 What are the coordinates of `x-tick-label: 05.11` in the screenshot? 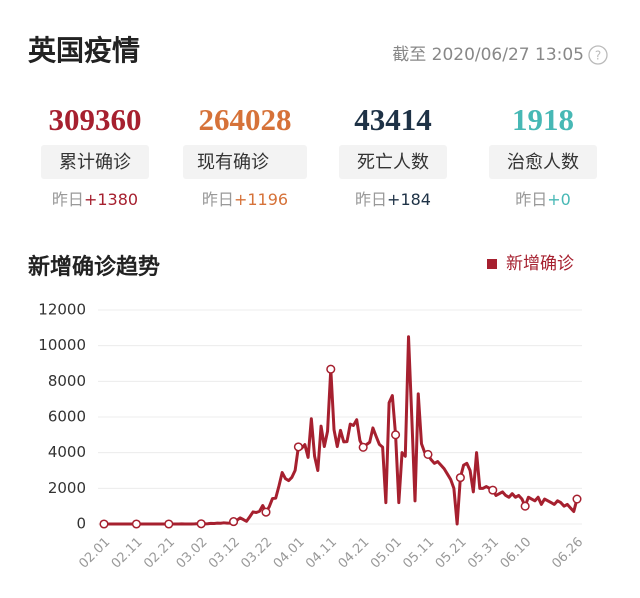 It's located at (418, 553).